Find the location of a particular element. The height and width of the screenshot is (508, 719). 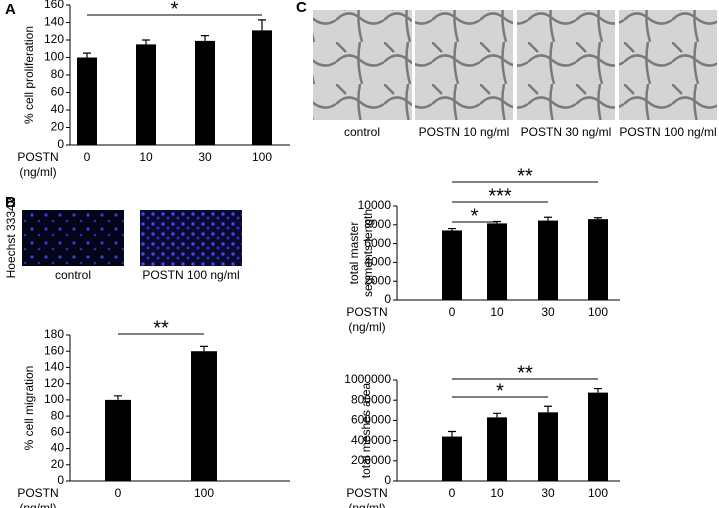

image-caption: POSTN 30 ng/ml is located at coordinates (566, 132).